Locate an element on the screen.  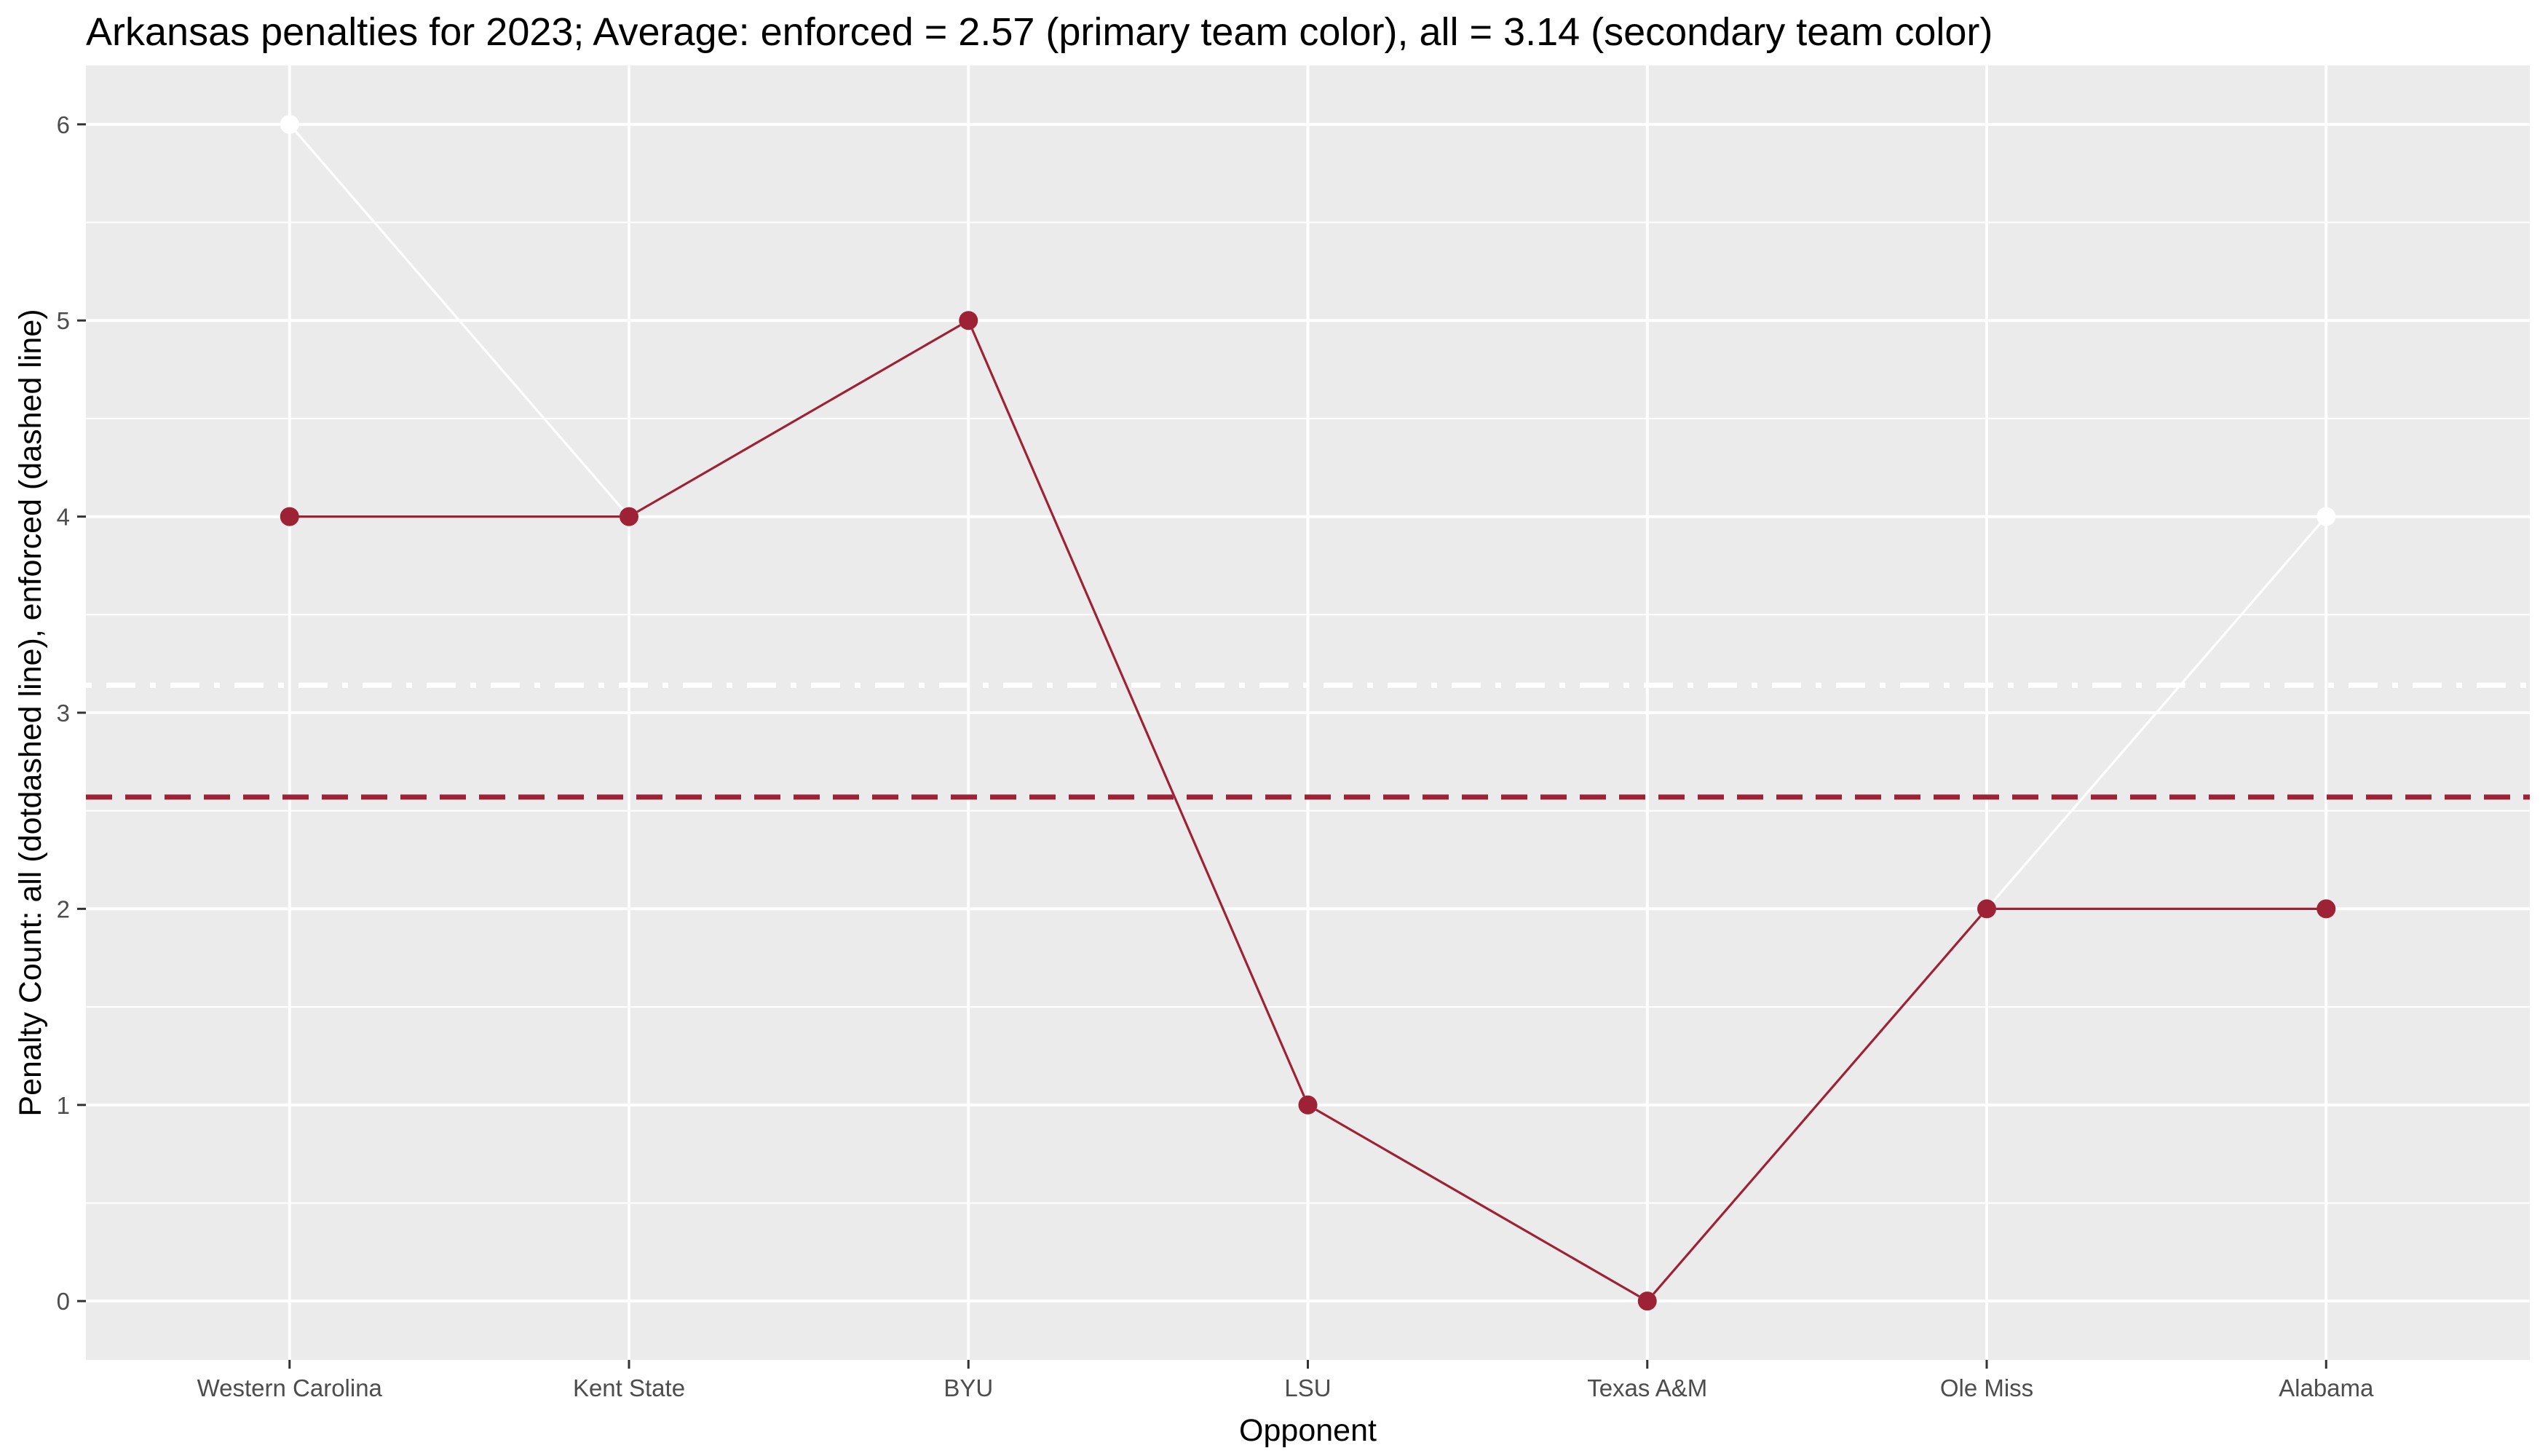
x-tick-label: Western Carolina is located at coordinates (290, 1387).